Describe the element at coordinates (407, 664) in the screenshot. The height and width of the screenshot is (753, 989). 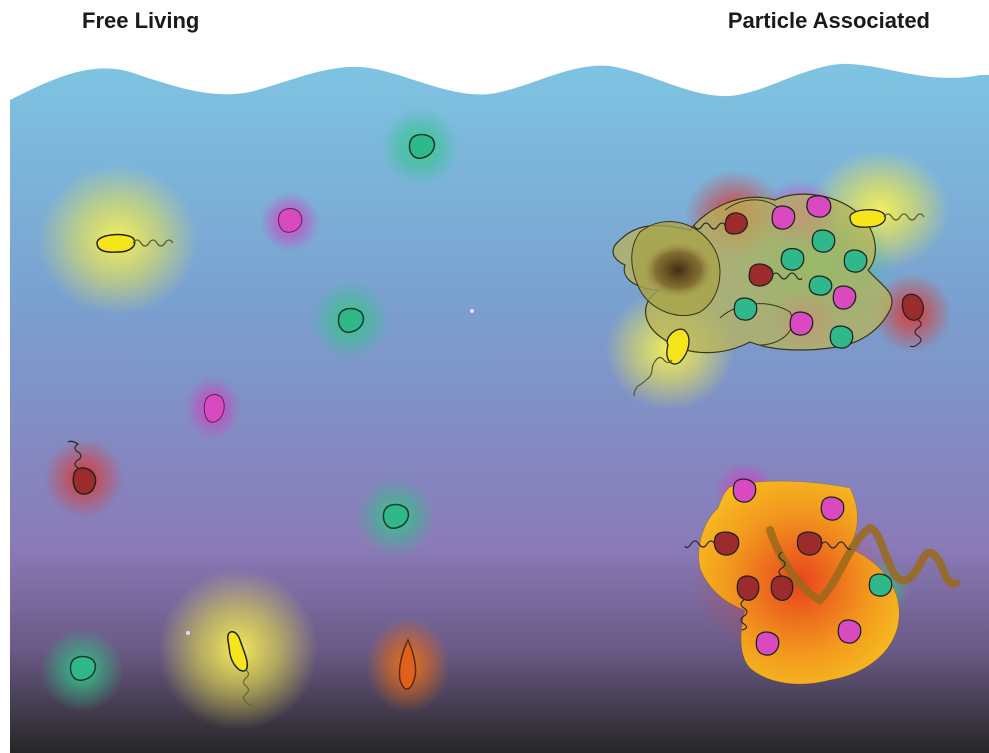
I see `orange-cell` at that location.